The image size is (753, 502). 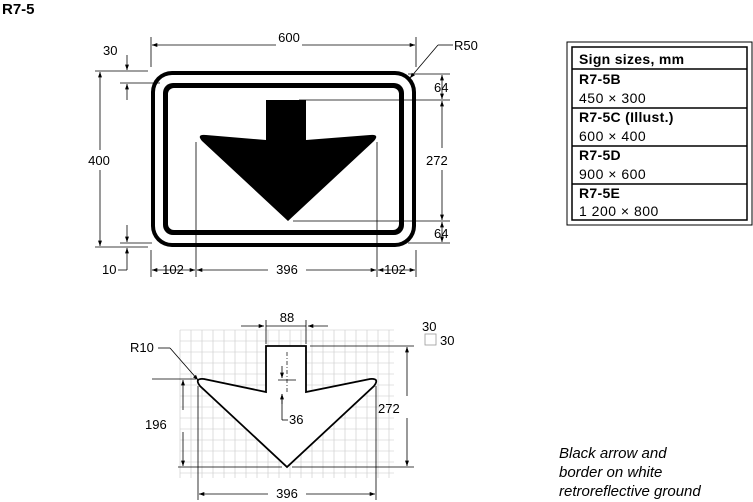 I want to click on table-row-size: 450 × 300, so click(x=612, y=98).